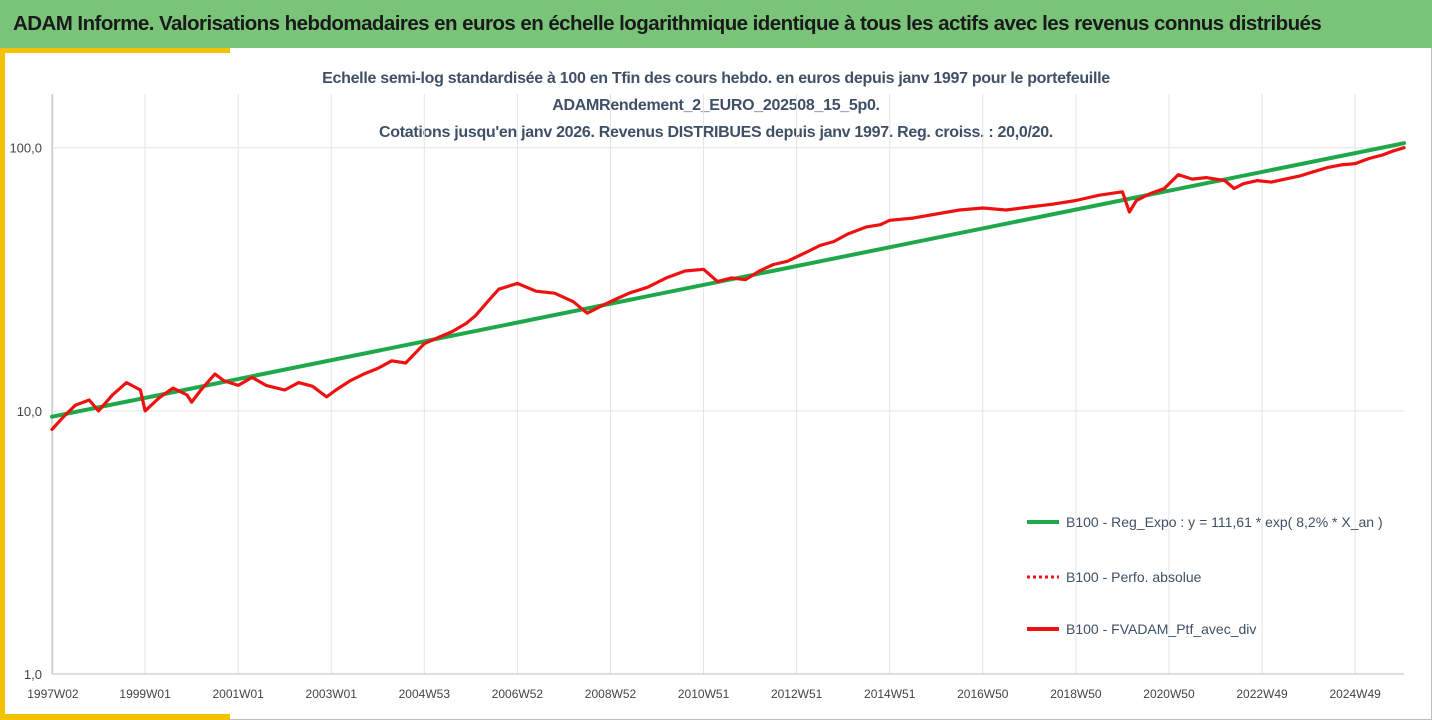 Image resolution: width=1432 pixels, height=720 pixels. I want to click on x-tick-label: 2012W51, so click(797, 694).